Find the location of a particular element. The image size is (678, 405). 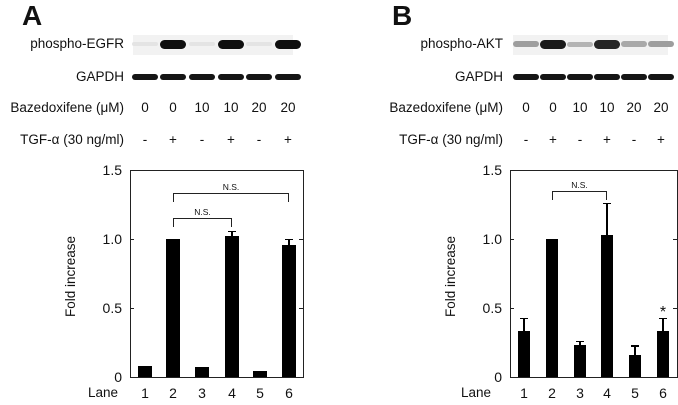

x-tick-label: 2 is located at coordinates (552, 393).